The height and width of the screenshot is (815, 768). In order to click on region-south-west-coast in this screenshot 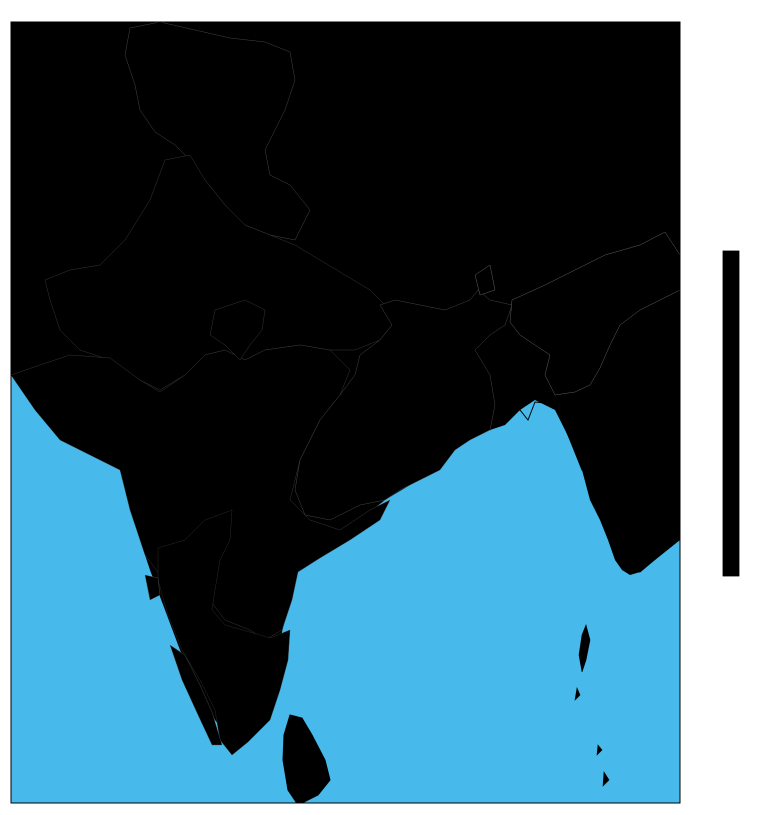, I will do `click(183, 660)`.